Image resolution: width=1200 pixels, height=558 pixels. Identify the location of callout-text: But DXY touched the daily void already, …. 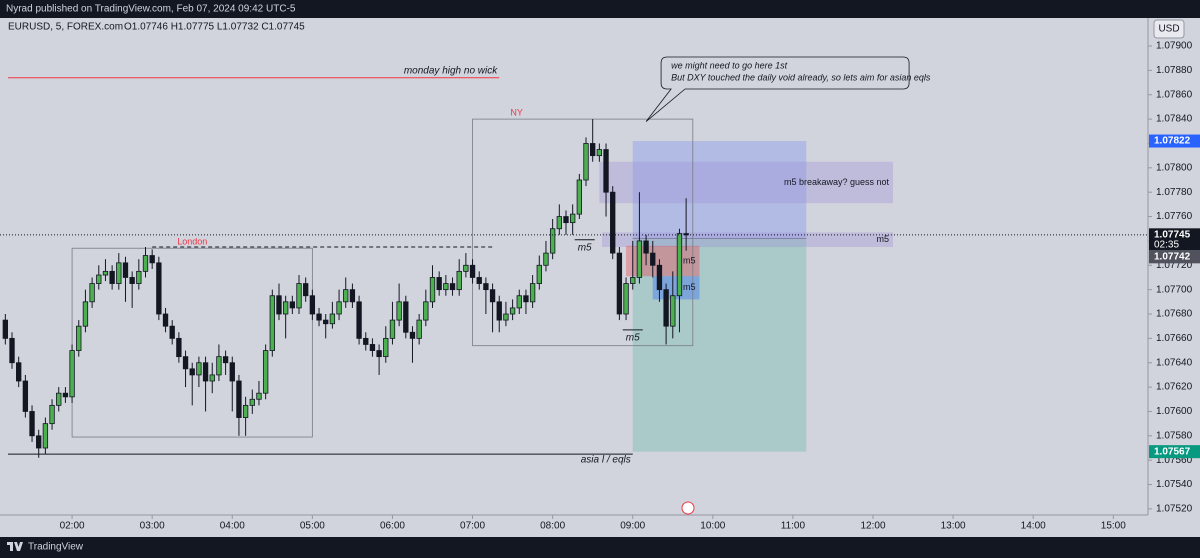
(801, 77).